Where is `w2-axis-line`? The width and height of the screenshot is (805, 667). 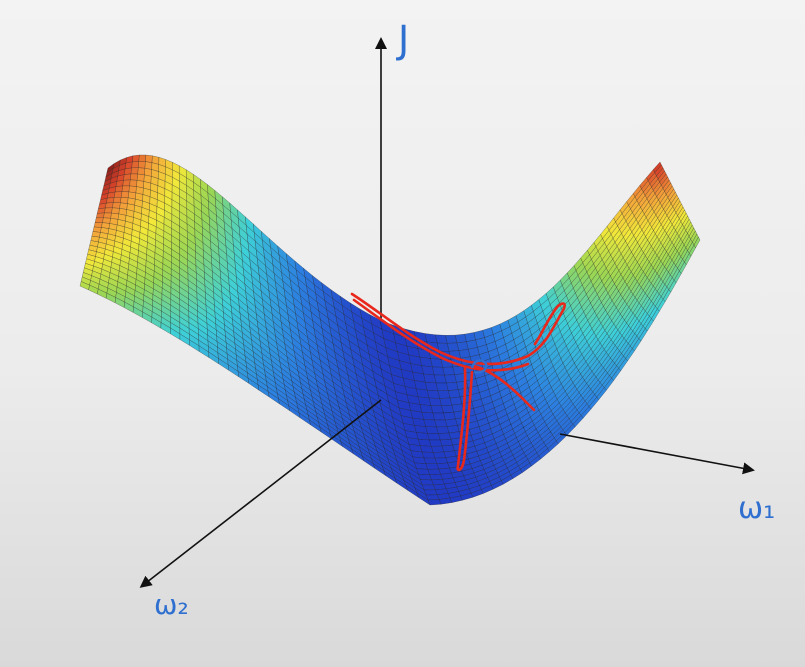
w2-axis-line is located at coordinates (260, 493).